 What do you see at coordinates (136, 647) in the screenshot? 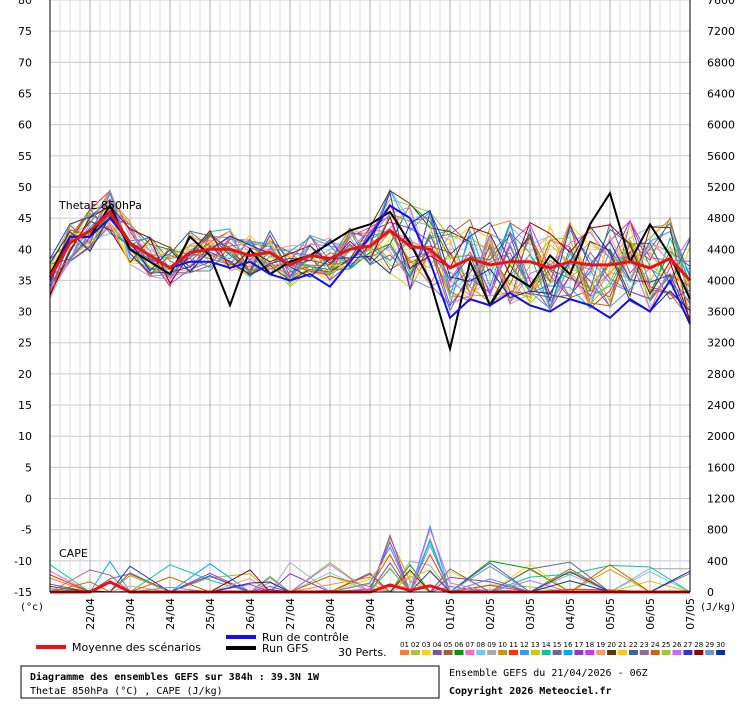
I see `legend-mean-label: Moyenne des scénarios` at bounding box center [136, 647].